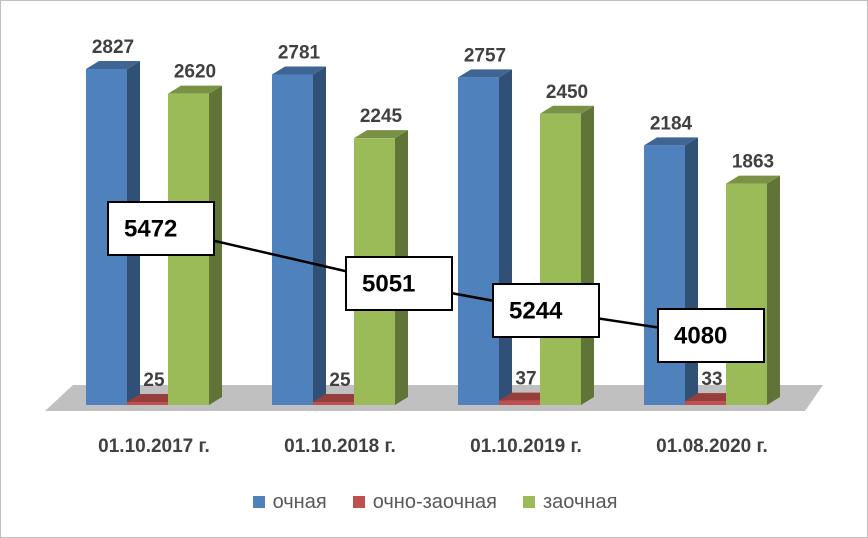  Describe the element at coordinates (258, 502) in the screenshot. I see `legend-swatch-ochnaya` at that location.